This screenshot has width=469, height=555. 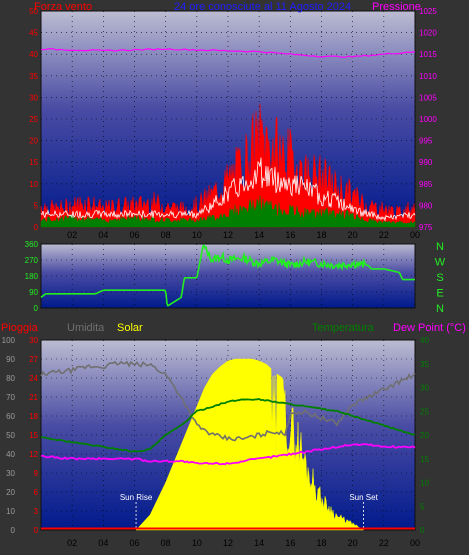 I want to click on humidity-tick-label: 50, so click(x=10, y=435).